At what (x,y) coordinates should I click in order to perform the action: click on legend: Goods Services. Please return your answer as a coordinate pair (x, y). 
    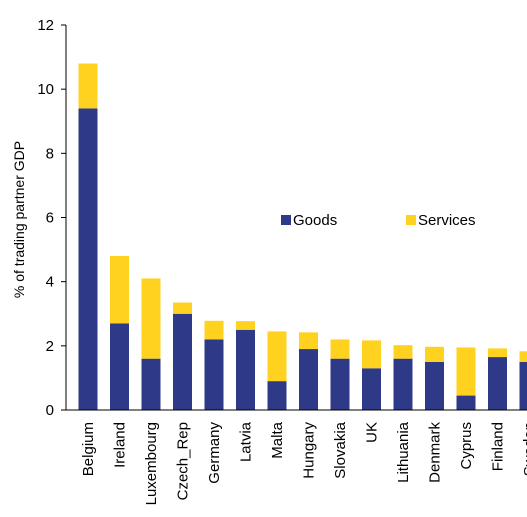
    Looking at the image, I should click on (378, 220).